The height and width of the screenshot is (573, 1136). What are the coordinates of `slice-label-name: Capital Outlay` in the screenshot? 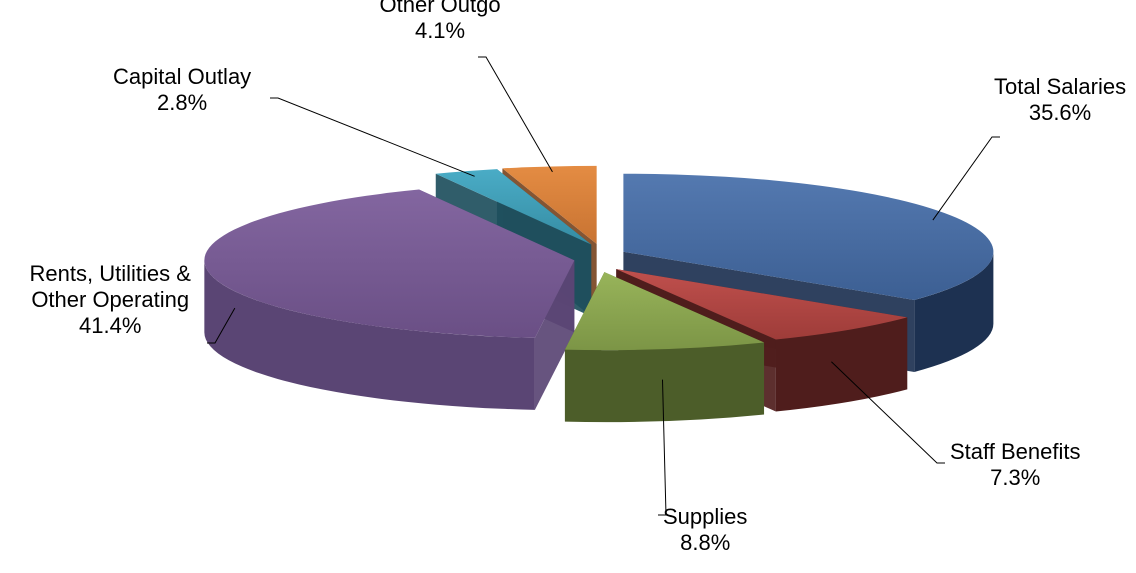 It's located at (182, 76).